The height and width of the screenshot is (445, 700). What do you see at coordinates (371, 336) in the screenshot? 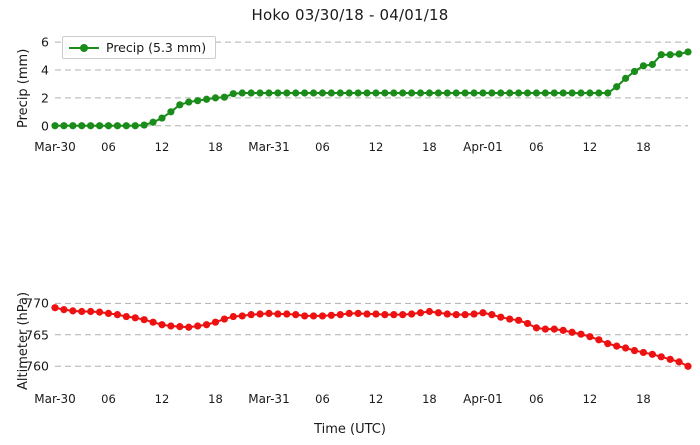
I see `altimeter-plot-area` at bounding box center [371, 336].